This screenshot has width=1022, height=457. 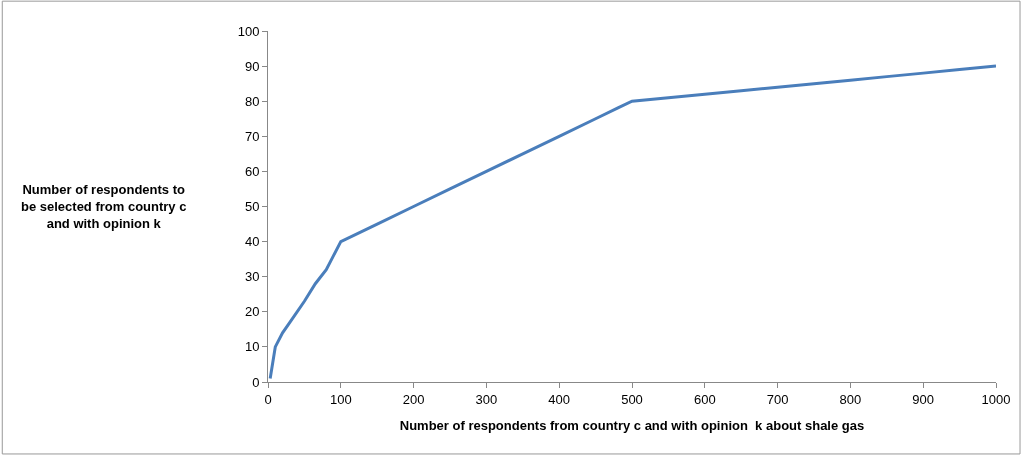 What do you see at coordinates (252, 242) in the screenshot?
I see `y-tick-label: 40` at bounding box center [252, 242].